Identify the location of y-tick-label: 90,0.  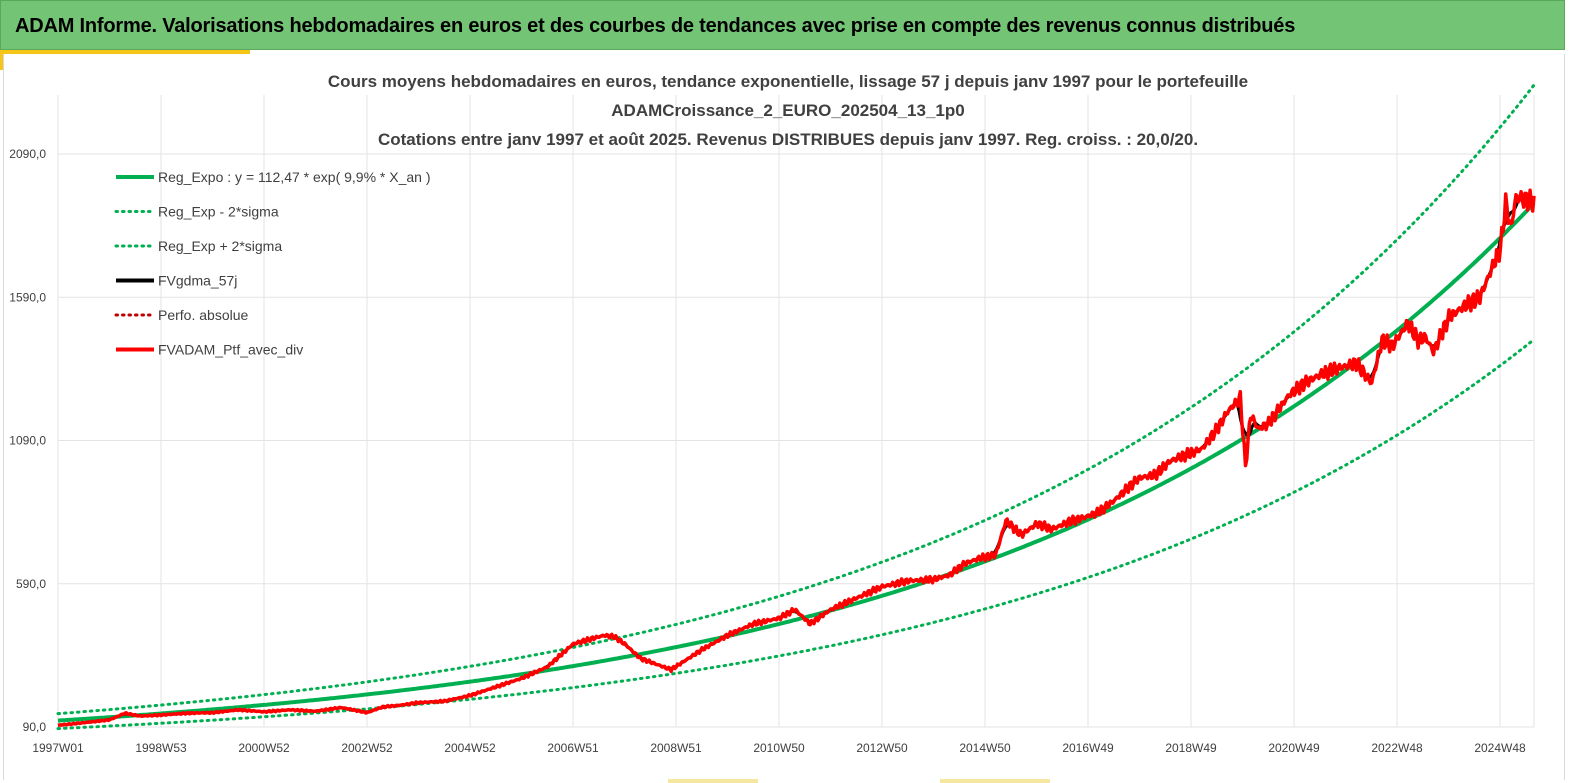
(35, 727).